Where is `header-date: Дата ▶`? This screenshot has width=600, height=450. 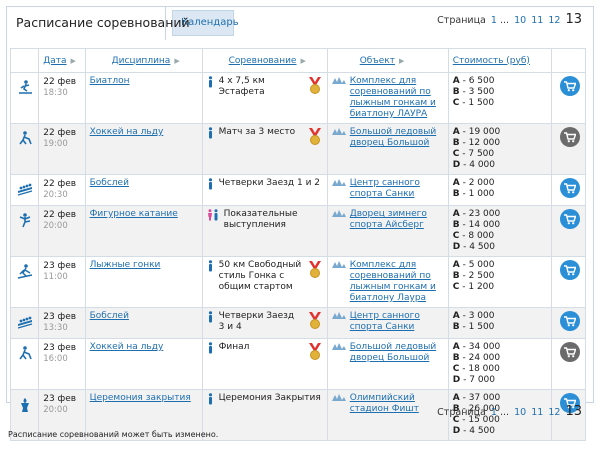 header-date: Дата ▶ is located at coordinates (62, 60).